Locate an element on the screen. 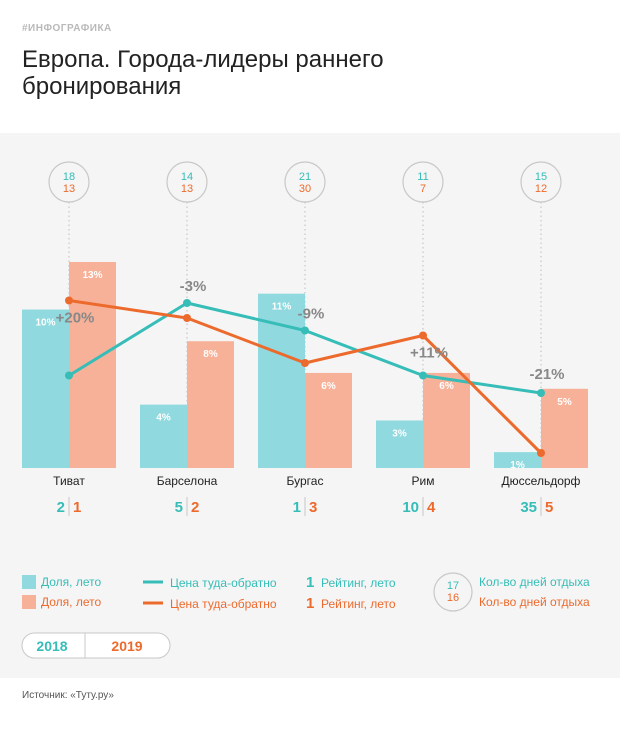 Image resolution: width=620 pixels, height=733 pixels. price-change-label: -3% is located at coordinates (193, 286).